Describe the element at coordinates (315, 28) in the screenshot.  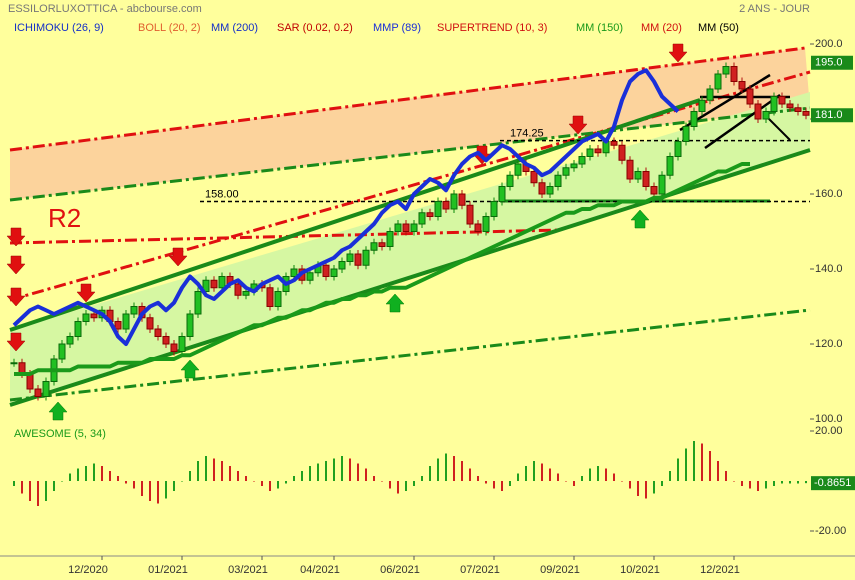
I see `legend-entry: SAR (0.02, 0.2)` at that location.